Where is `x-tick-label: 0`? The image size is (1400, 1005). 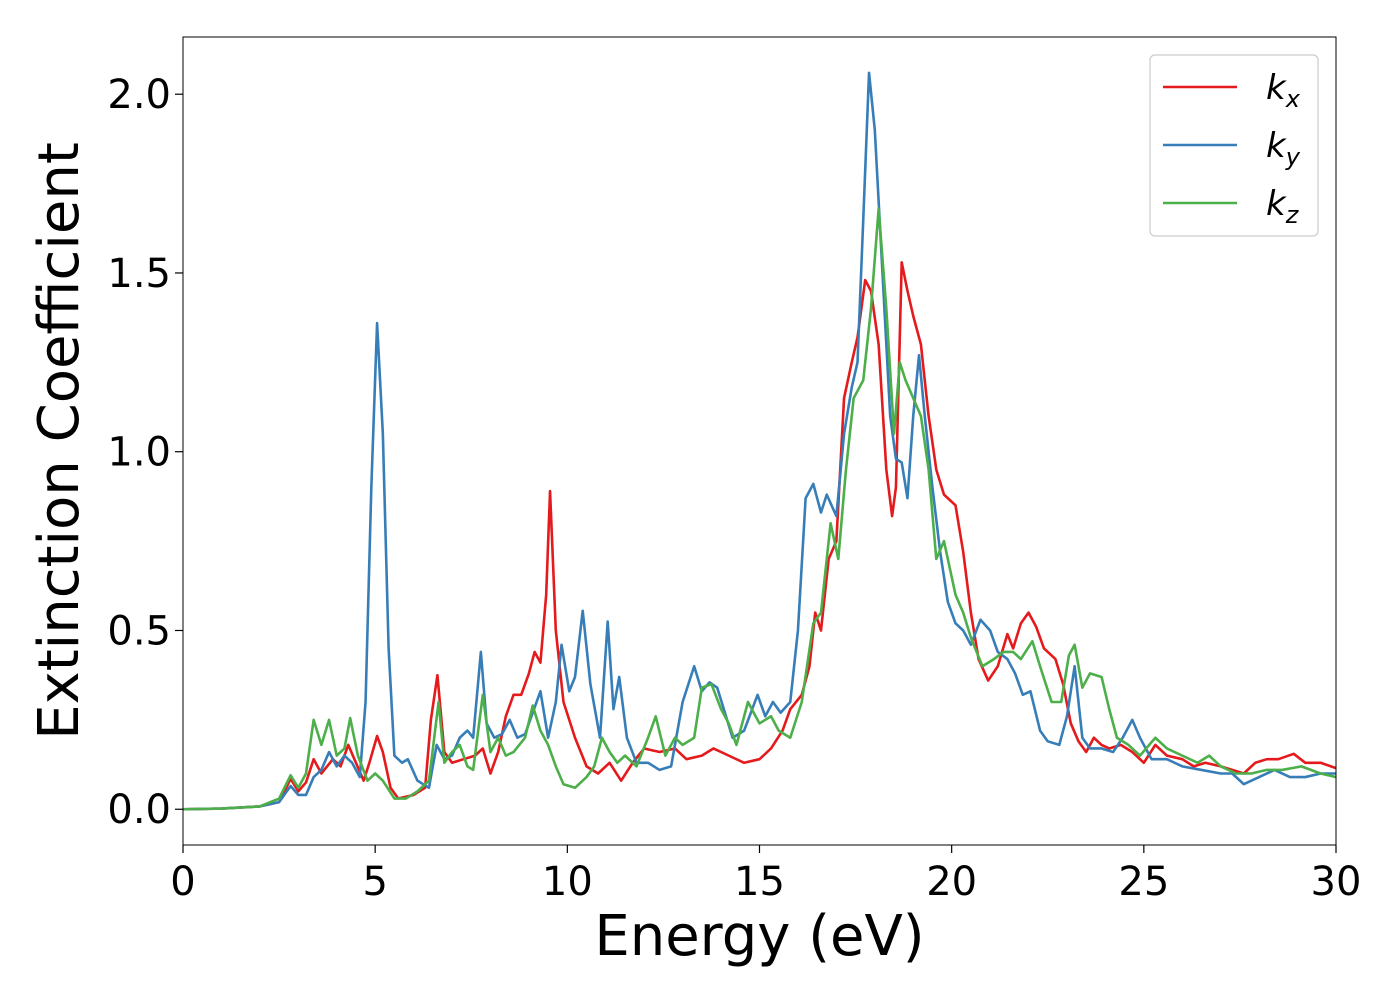
x-tick-label: 0 is located at coordinates (182, 882).